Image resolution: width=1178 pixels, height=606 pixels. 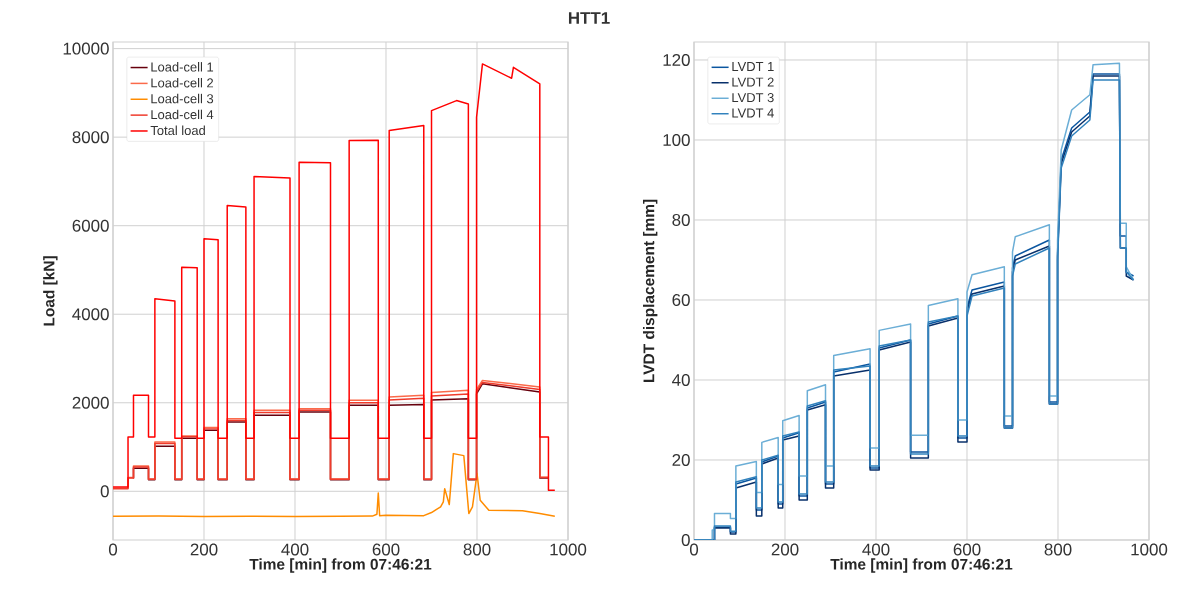 What do you see at coordinates (681, 379) in the screenshot?
I see `y-tick-label: 40` at bounding box center [681, 379].